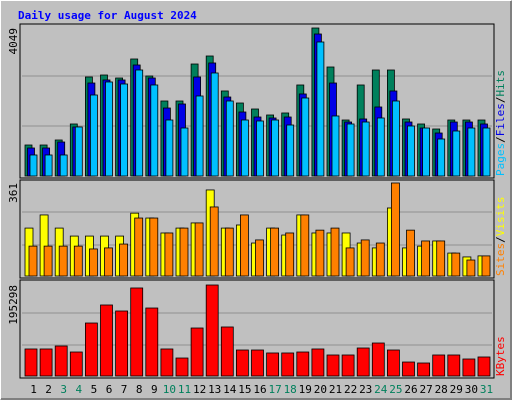 This screenshot has width=512, height=400. Describe the element at coordinates (486, 389) in the screenshot. I see `x-tick-label: 31` at that location.